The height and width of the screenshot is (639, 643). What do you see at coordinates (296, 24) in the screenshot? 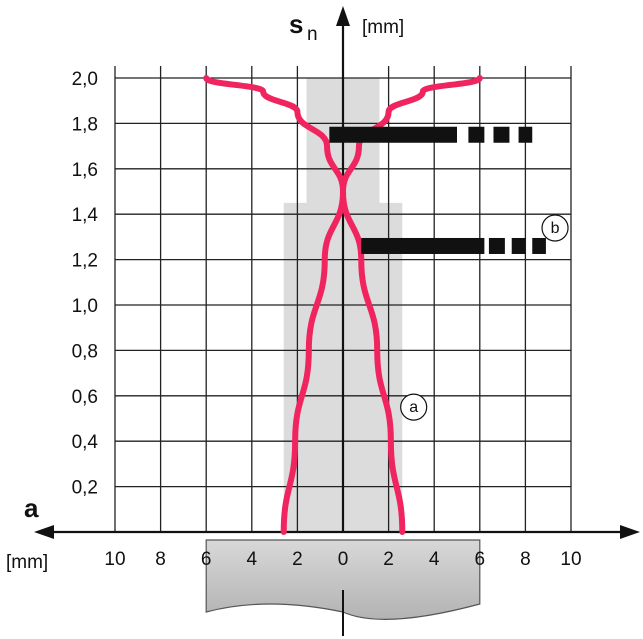
I see `y-axis-title: s` at bounding box center [296, 24].